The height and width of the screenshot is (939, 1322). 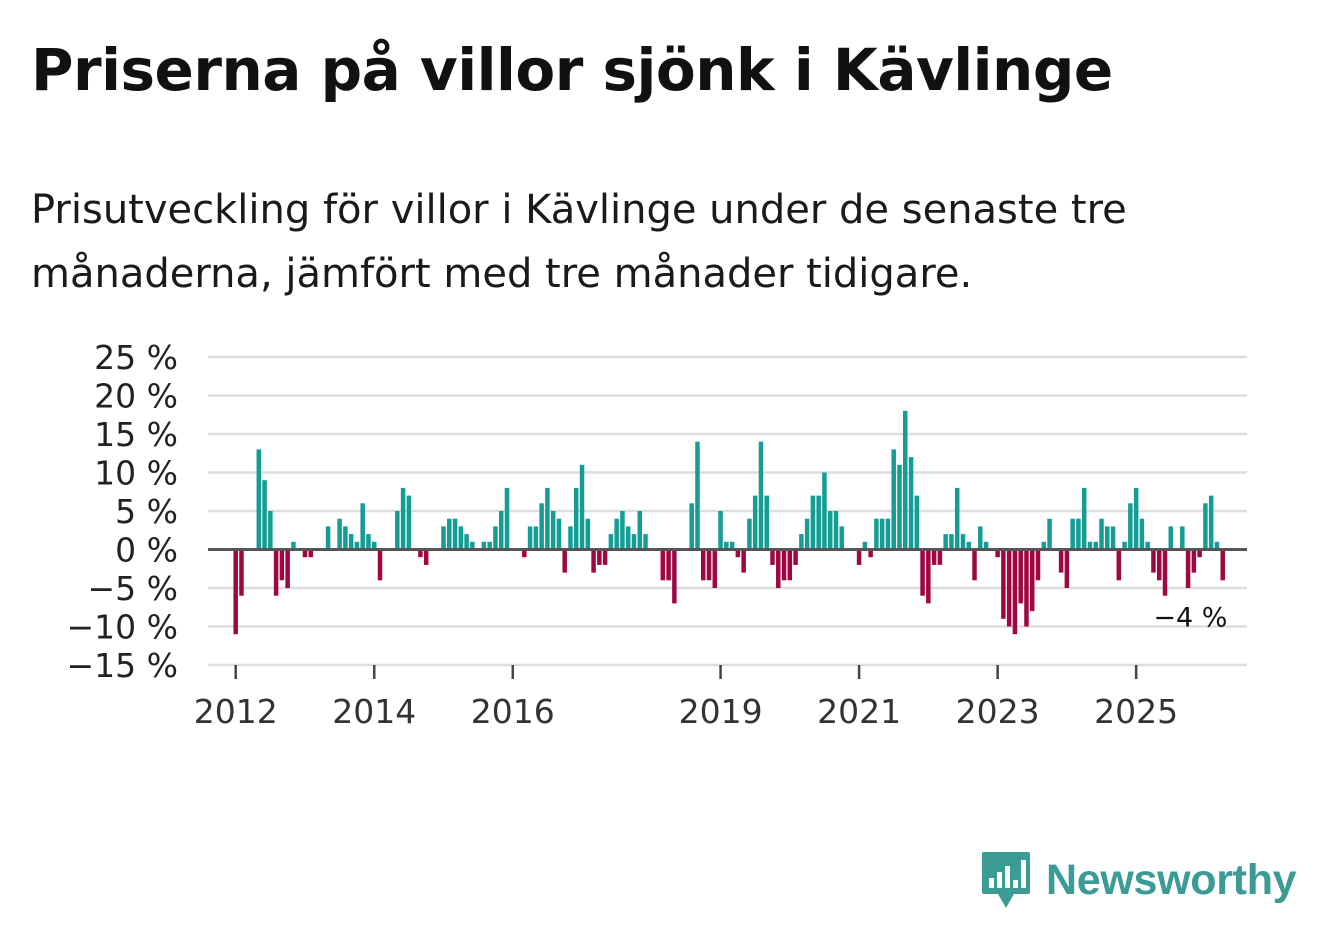 I want to click on x-tick-label: 2016, so click(x=513, y=711).